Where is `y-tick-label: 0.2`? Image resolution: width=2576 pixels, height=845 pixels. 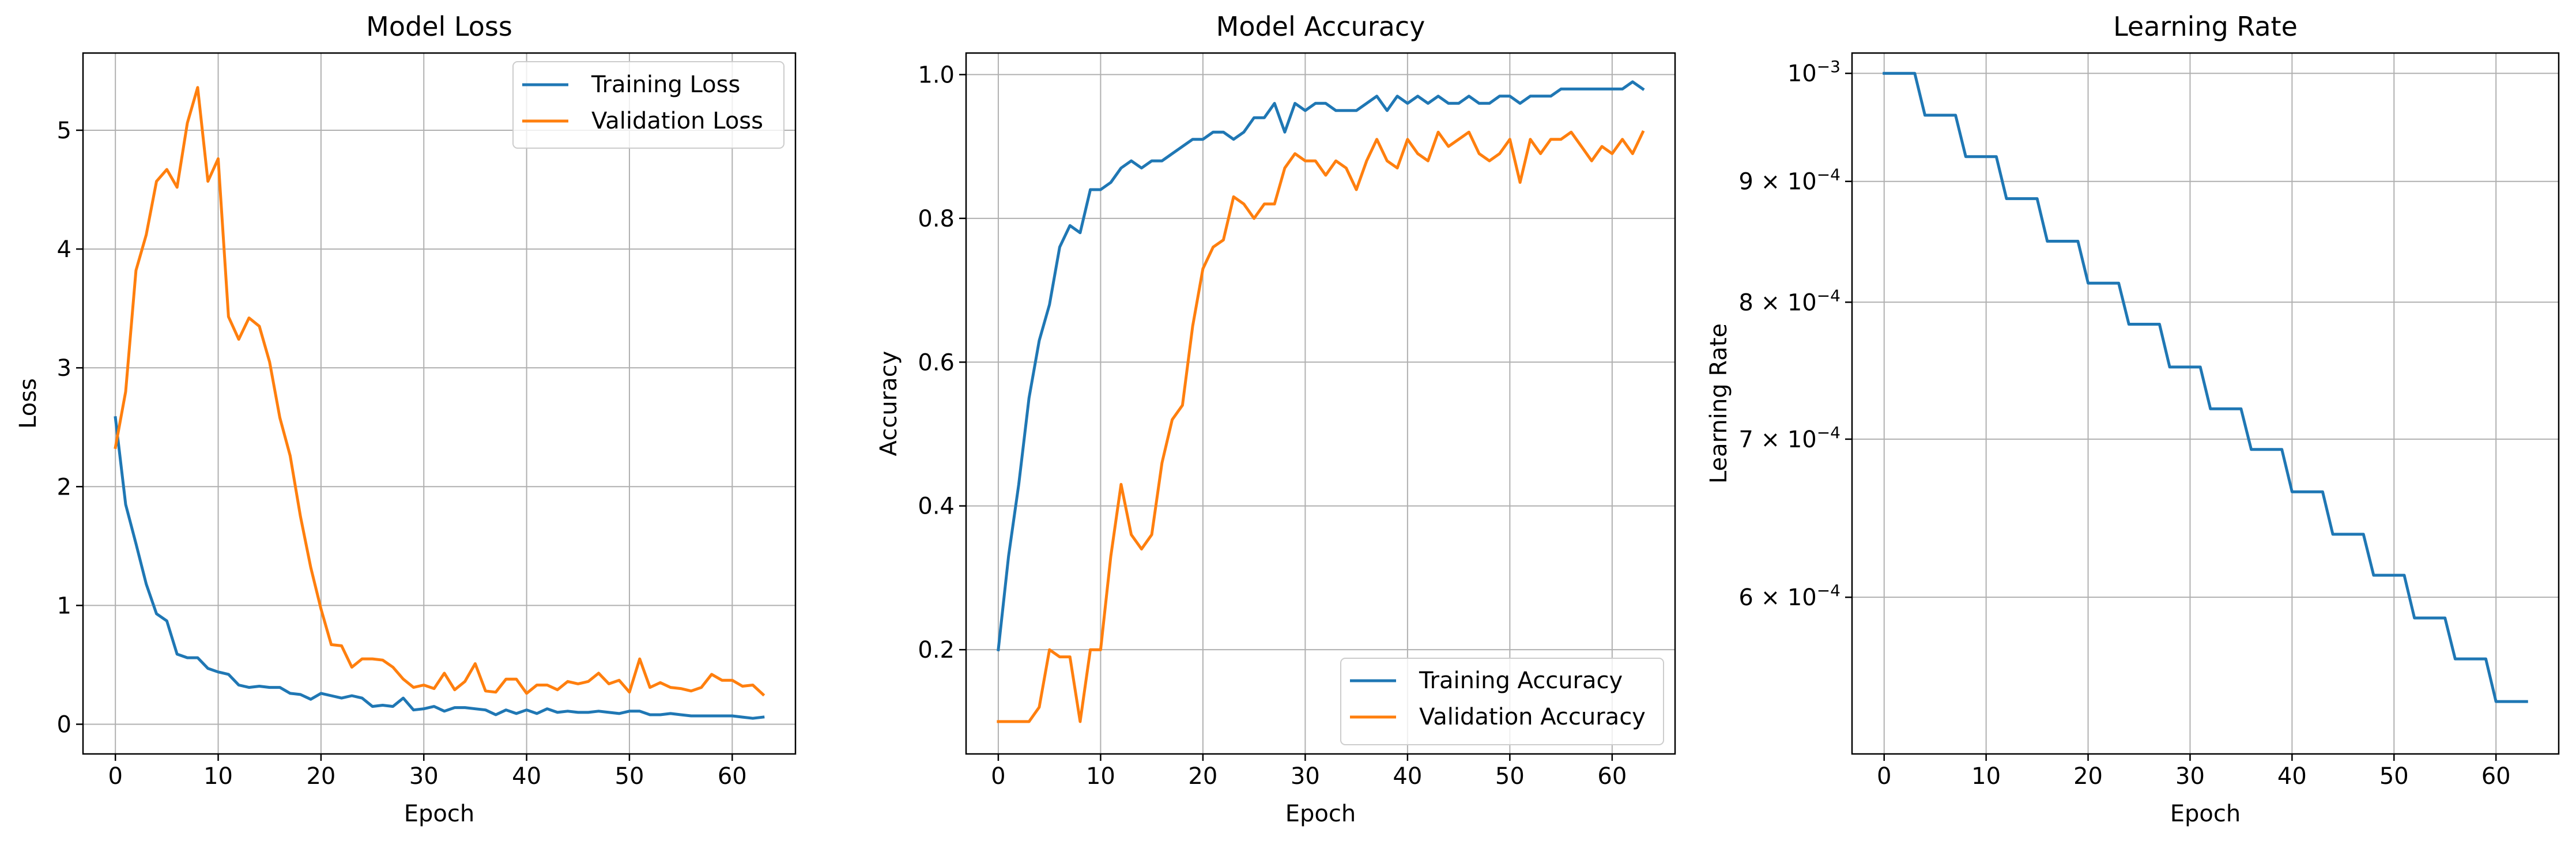 y-tick-label: 0.2 is located at coordinates (936, 650).